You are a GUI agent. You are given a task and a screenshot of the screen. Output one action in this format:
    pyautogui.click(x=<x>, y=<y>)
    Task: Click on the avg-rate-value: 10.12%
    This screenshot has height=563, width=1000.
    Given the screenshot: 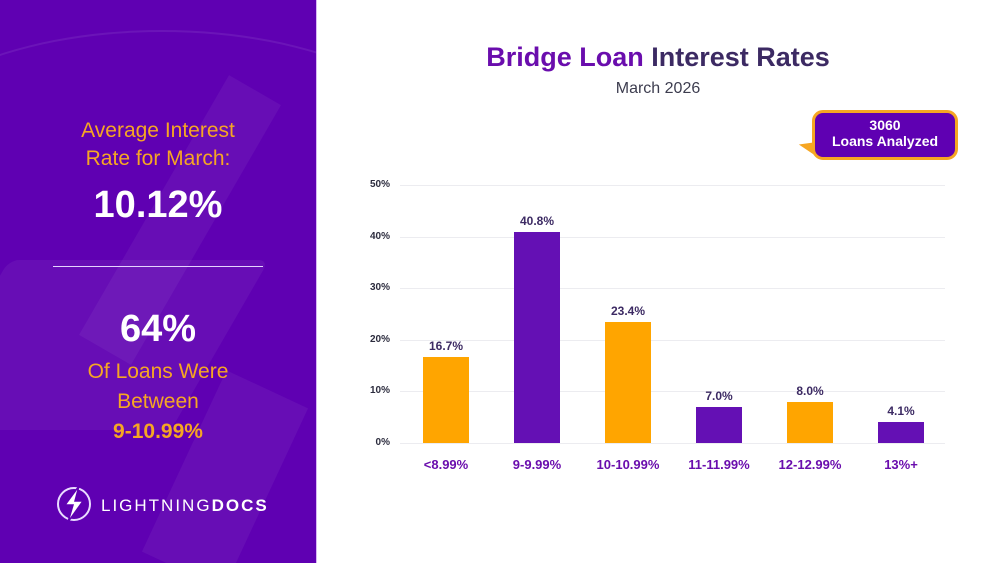 What is the action you would take?
    pyautogui.click(x=158, y=205)
    